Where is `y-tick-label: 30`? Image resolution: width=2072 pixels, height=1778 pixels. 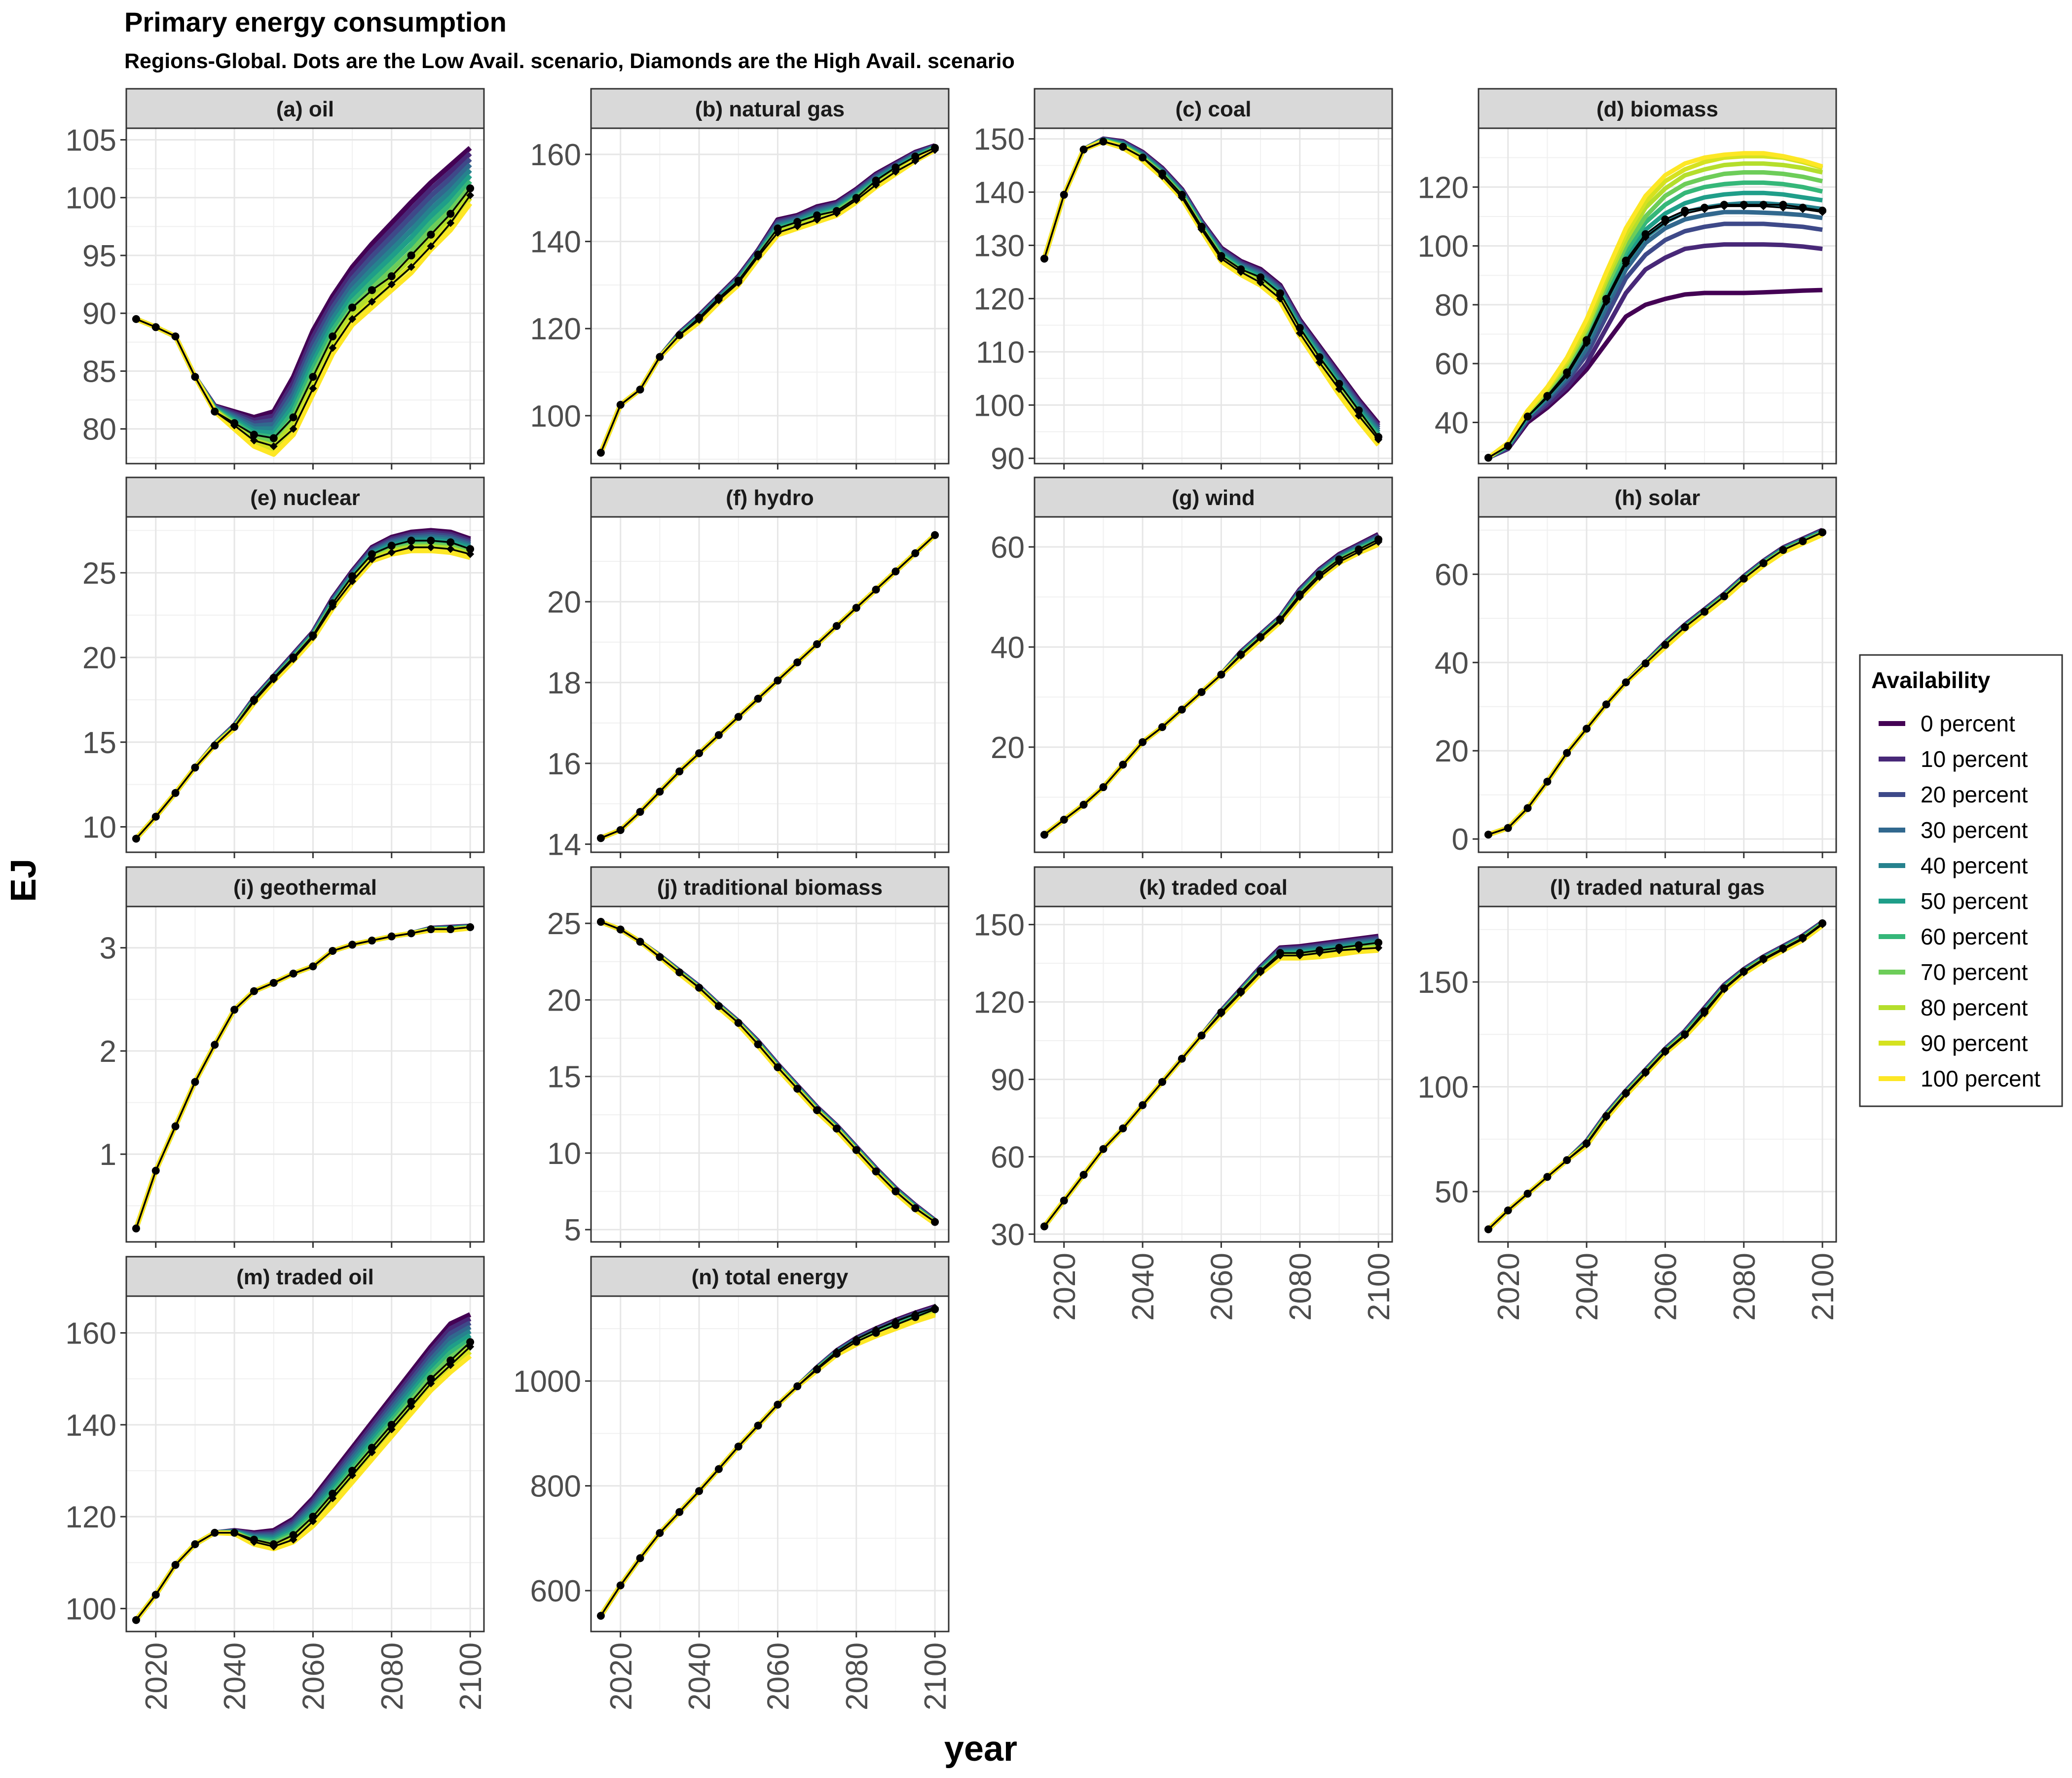 y-tick-label: 30 is located at coordinates (1008, 1235).